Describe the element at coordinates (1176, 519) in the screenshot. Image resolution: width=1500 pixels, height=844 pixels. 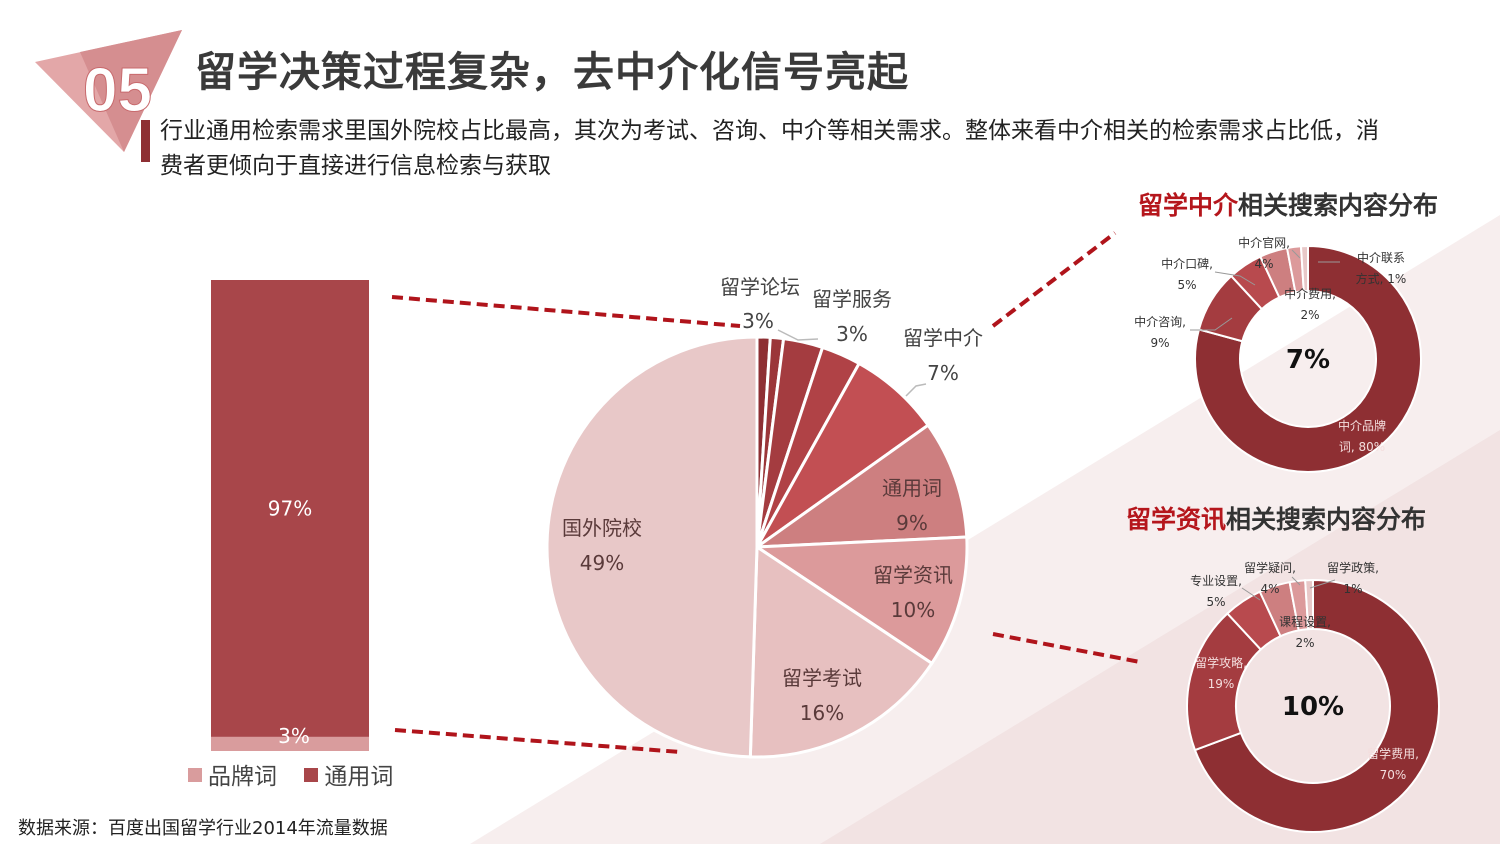
I see `donut-title-info-highlight: 留学资讯` at that location.